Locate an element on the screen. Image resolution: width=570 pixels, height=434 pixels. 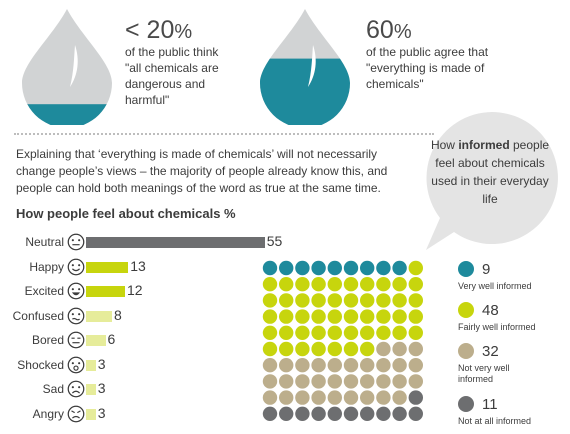
legend-label-fairly-well-informed: Fairly well informed is located at coordinates (497, 327).